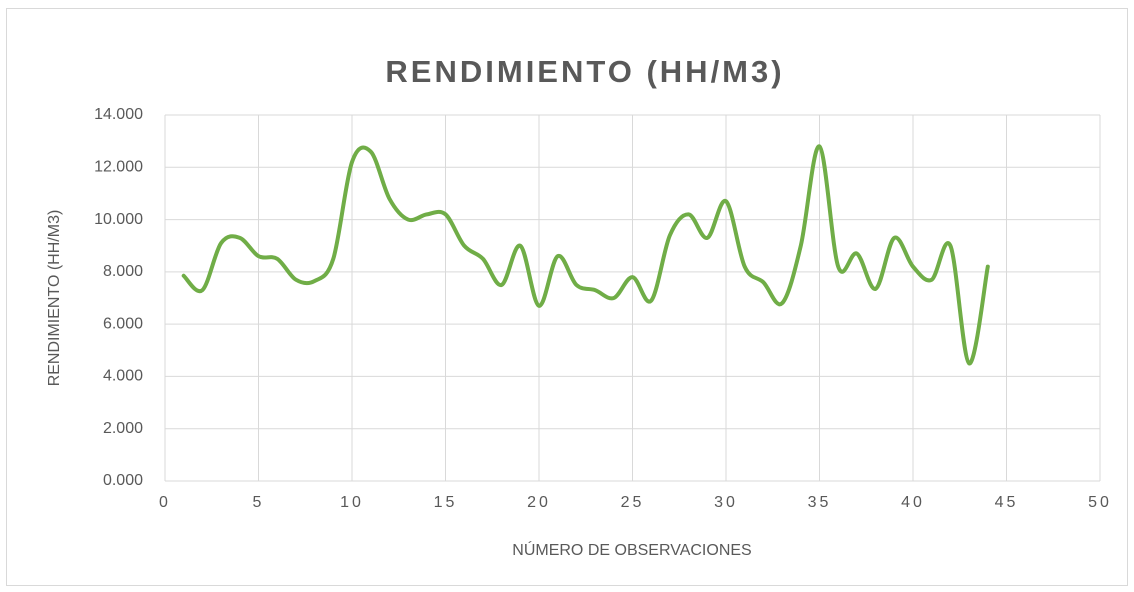 The image size is (1134, 592). I want to click on y-tick-label: 14.000, so click(118, 114).